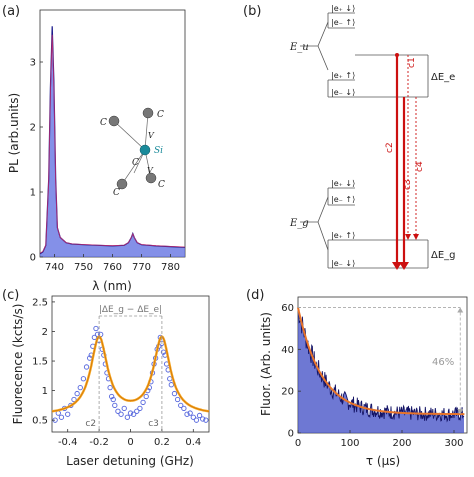 The width and height of the screenshot is (474, 477). What do you see at coordinates (390, 147) in the screenshot?
I see `transition-label-c2: c2` at bounding box center [390, 147].